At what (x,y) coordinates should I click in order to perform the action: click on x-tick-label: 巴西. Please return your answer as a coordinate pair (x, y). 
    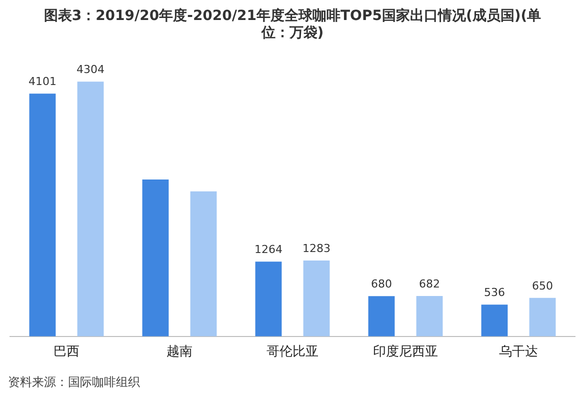
    Looking at the image, I should click on (67, 352).